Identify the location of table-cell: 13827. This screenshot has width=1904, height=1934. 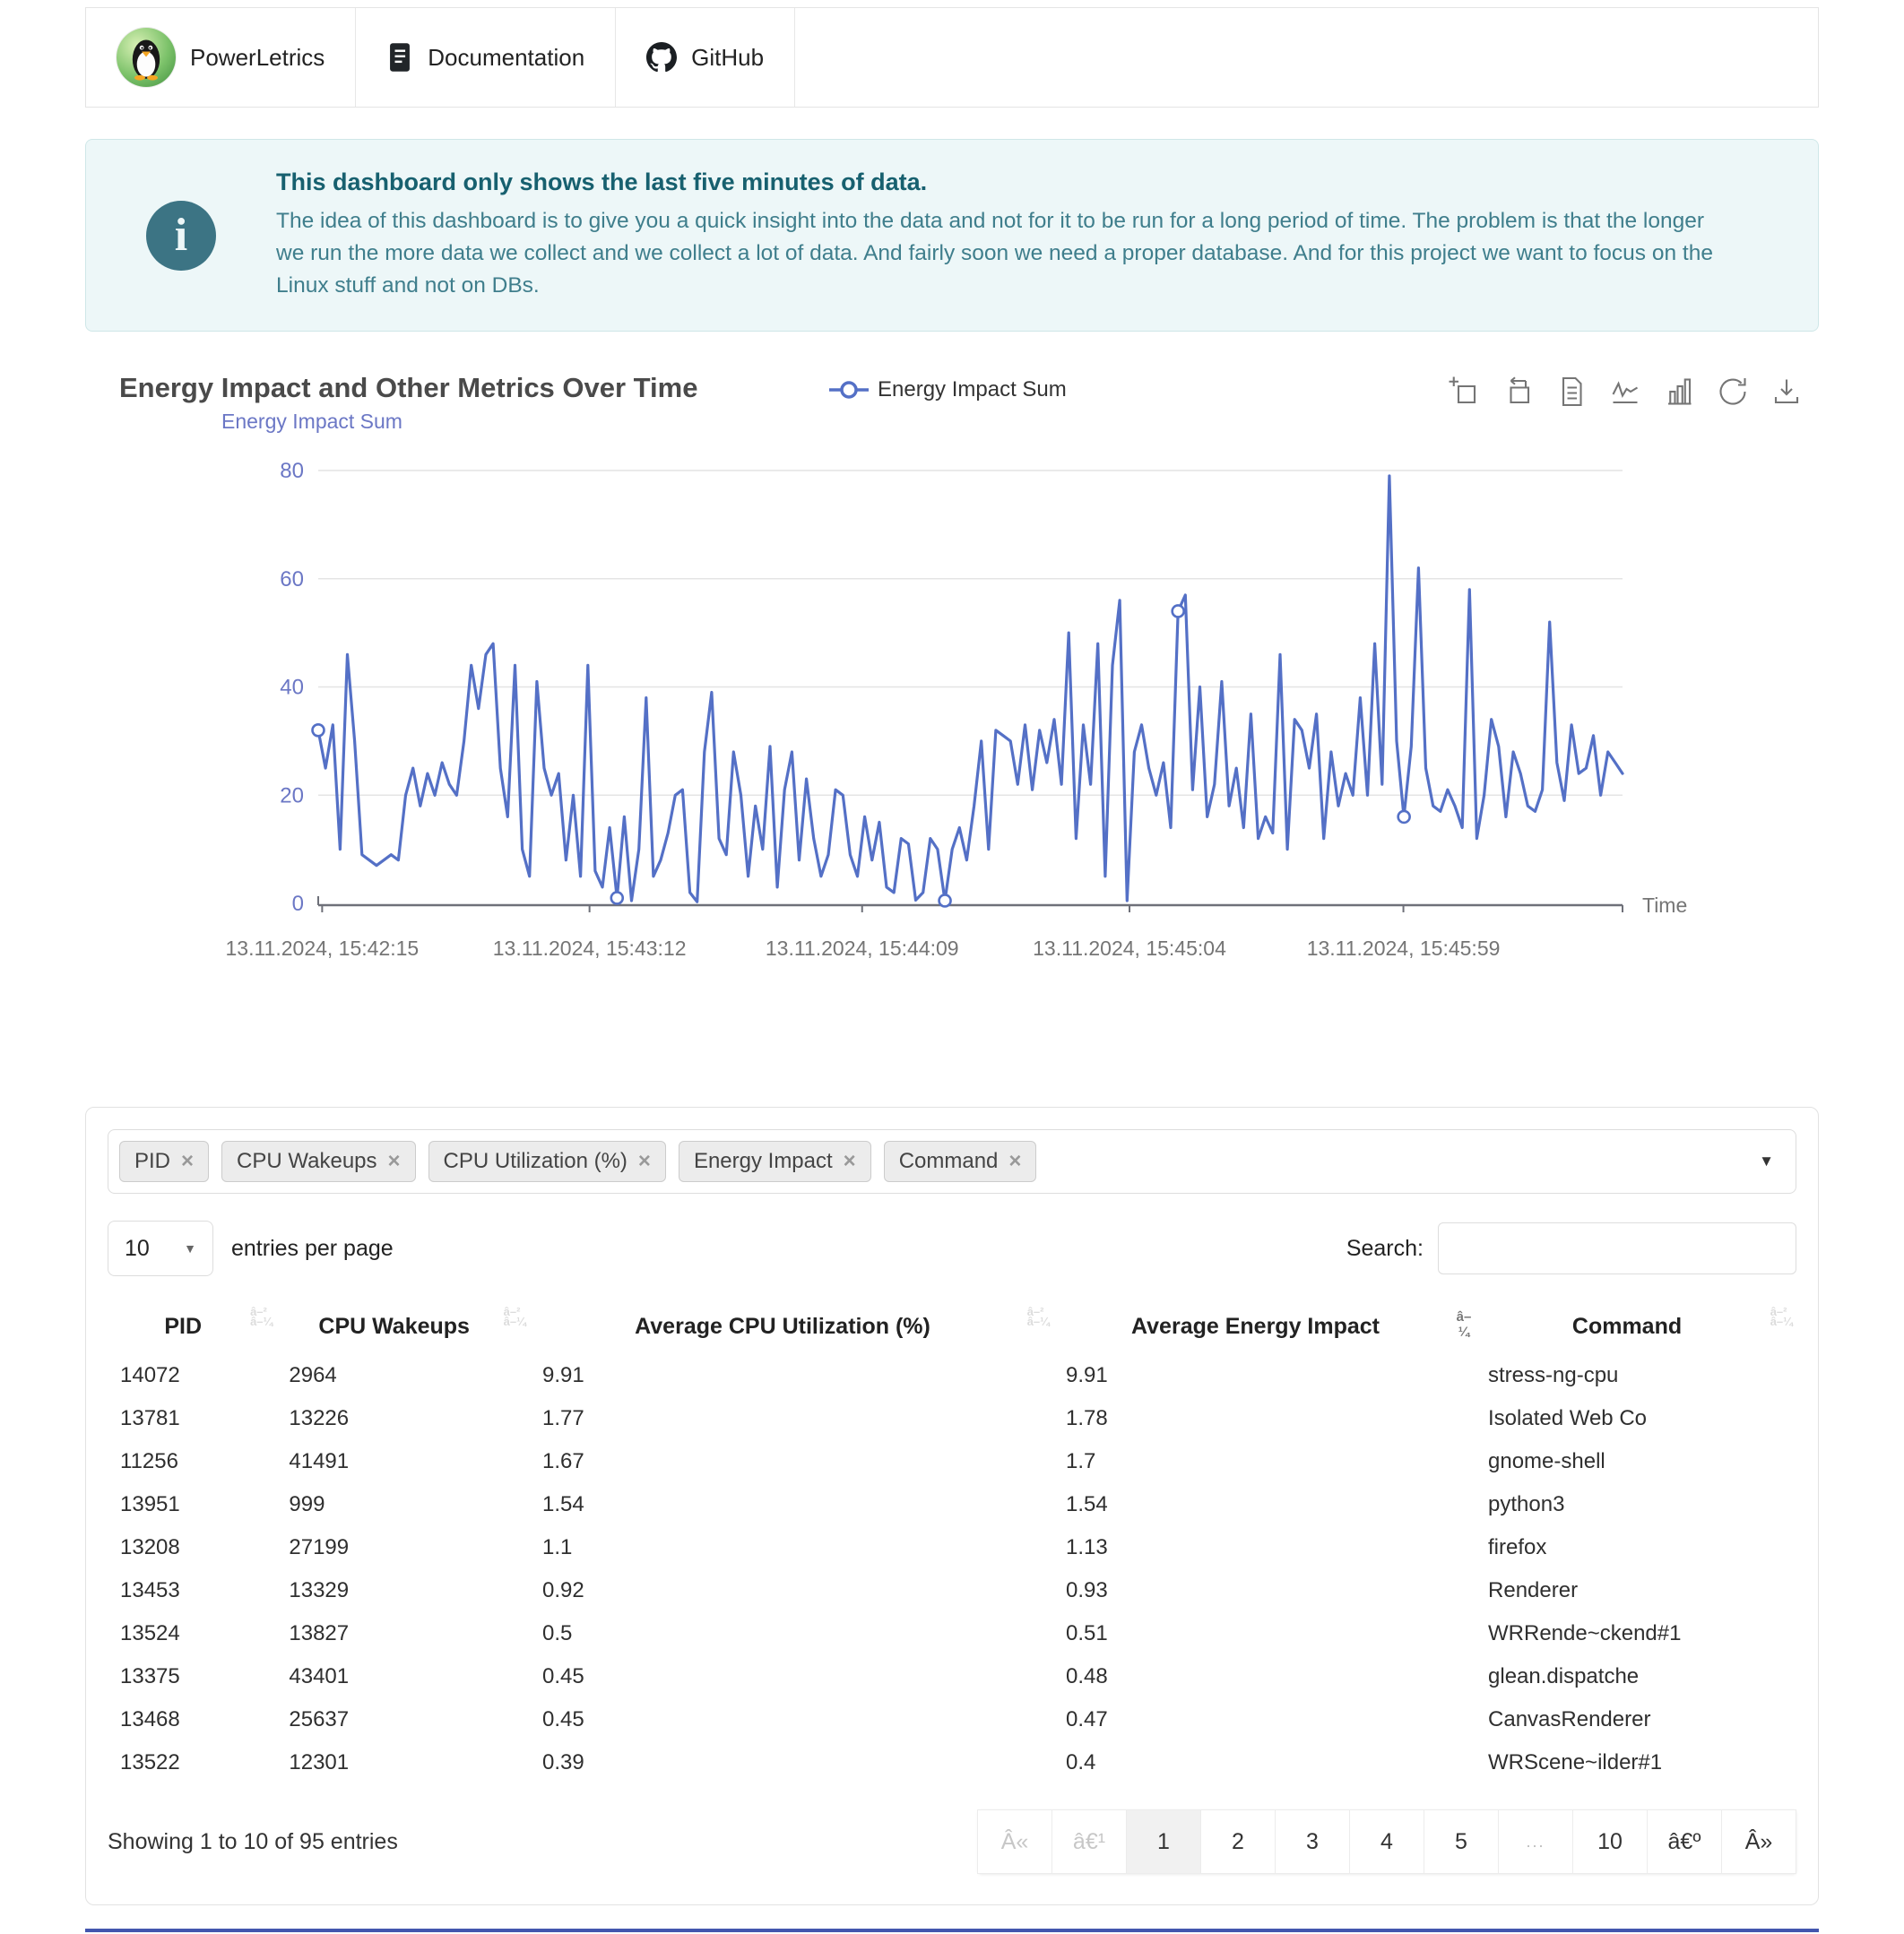
(319, 1633).